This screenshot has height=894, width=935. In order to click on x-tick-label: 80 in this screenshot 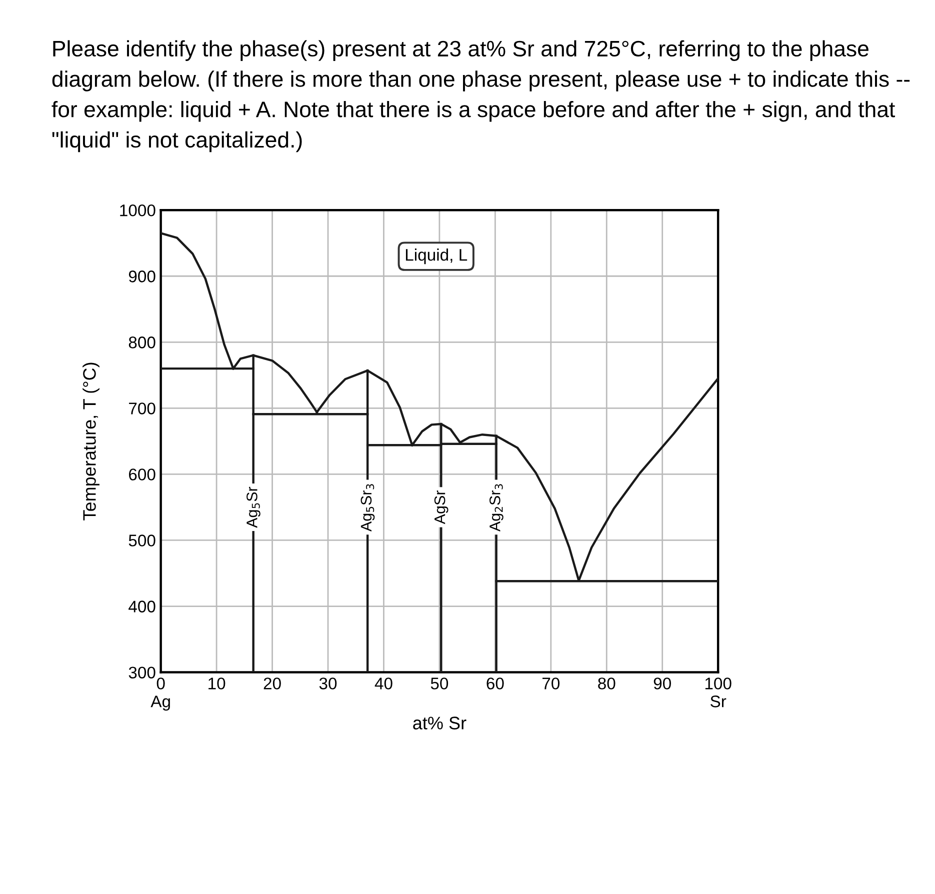, I will do `click(607, 684)`.